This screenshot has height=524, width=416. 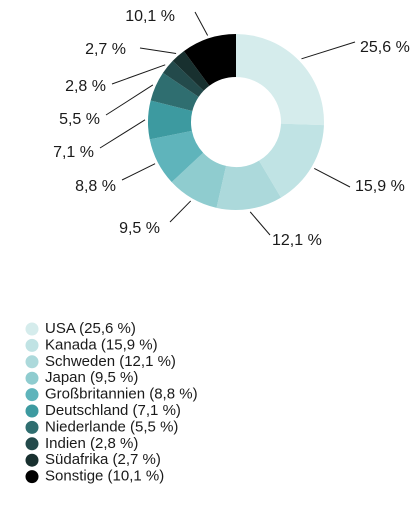 I want to click on data-label: 15,9 %, so click(x=380, y=186).